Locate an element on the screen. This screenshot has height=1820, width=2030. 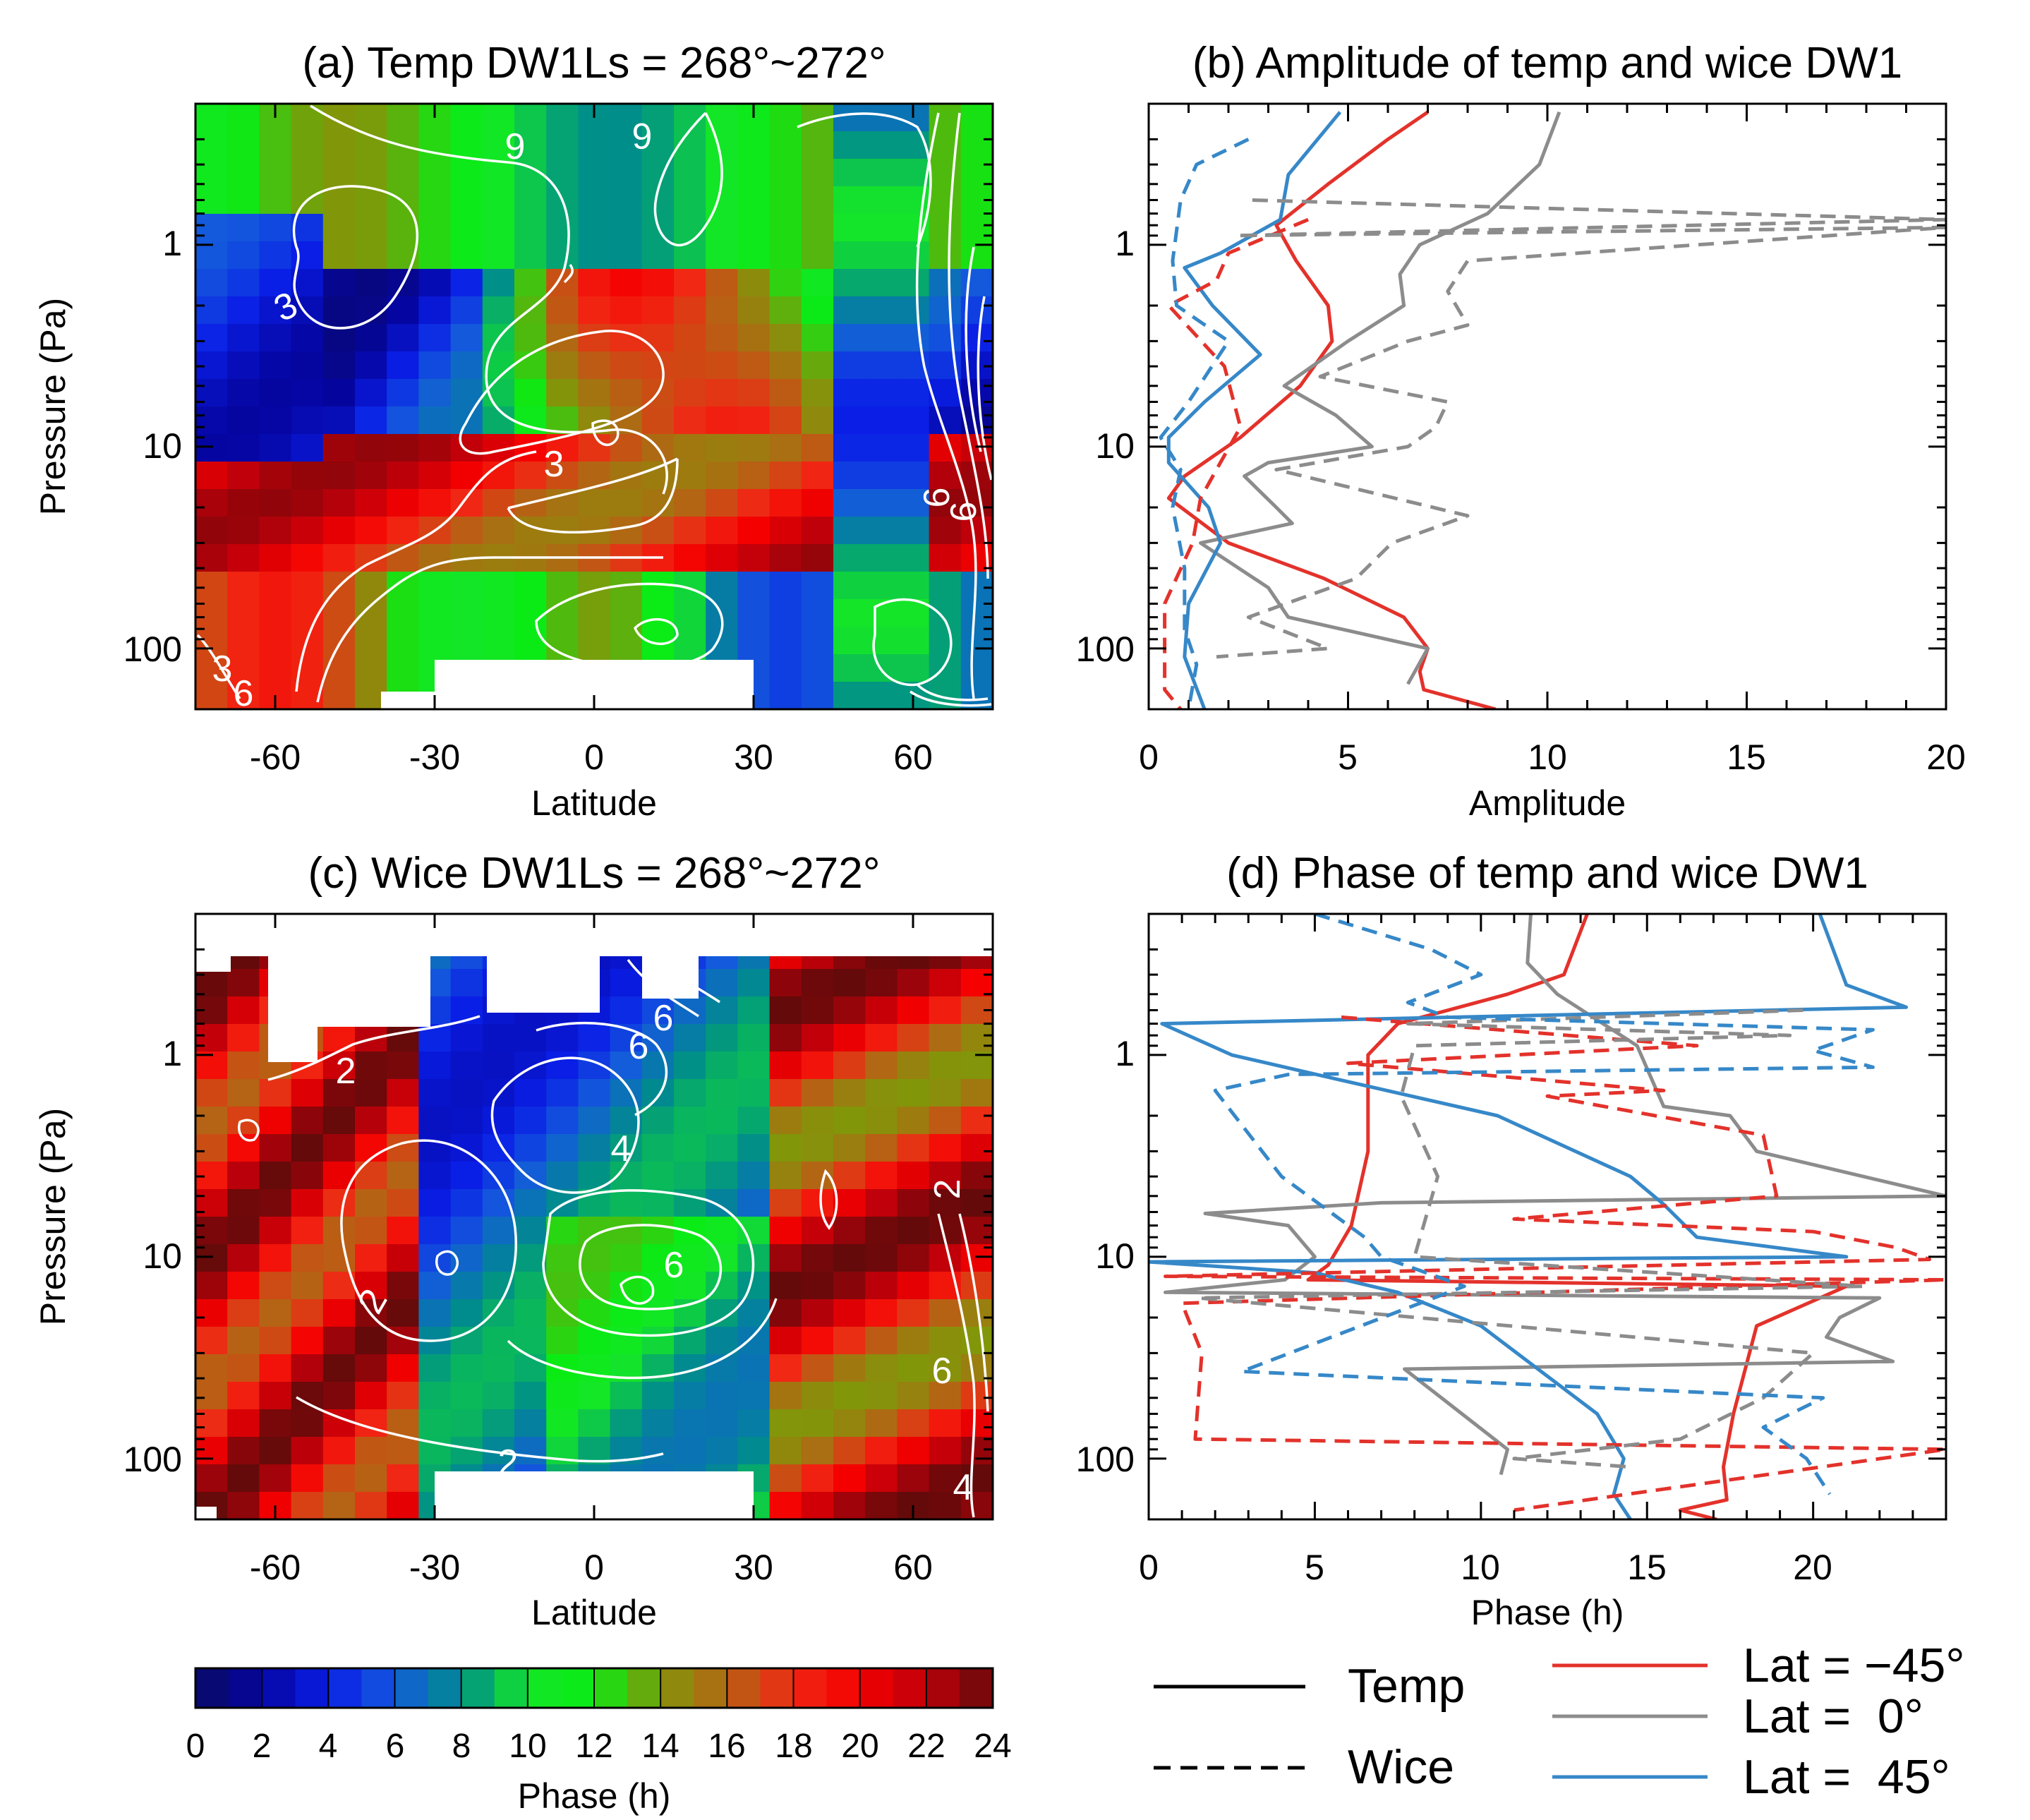
series-line is located at coordinates (1528, 1216).